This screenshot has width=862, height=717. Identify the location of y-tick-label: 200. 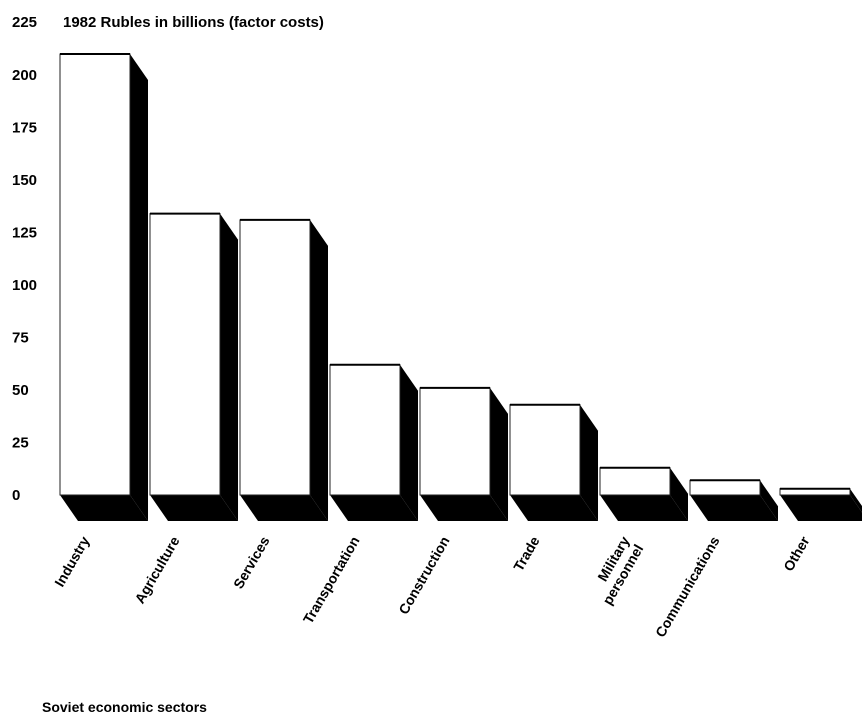
(24, 75).